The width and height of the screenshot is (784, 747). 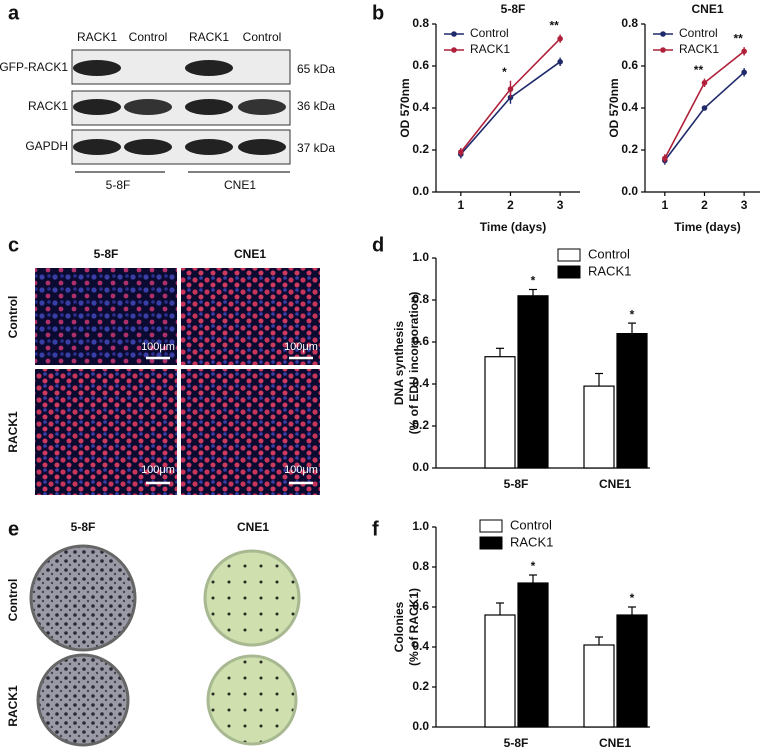 I want to click on x-tick-label: 5-8F, so click(x=516, y=484).